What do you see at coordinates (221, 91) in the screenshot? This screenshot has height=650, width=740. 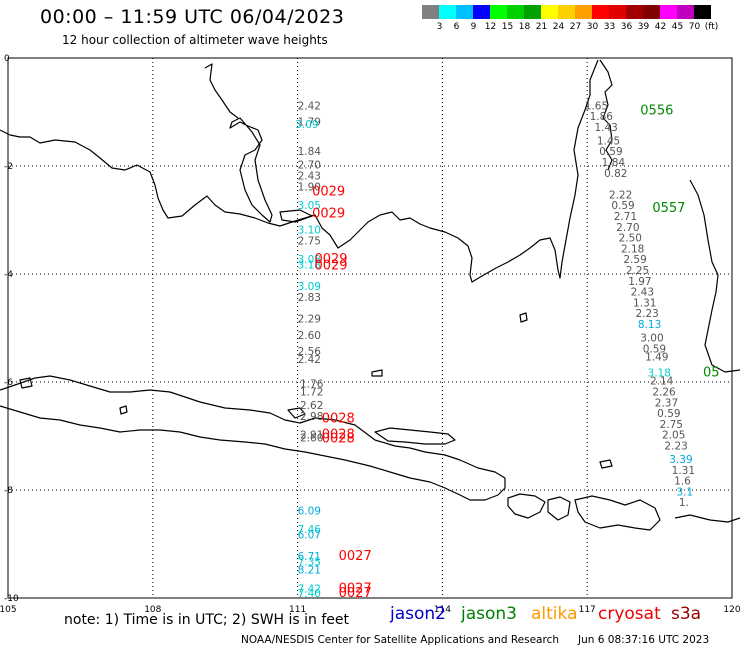 I see `bangka-coast` at bounding box center [221, 91].